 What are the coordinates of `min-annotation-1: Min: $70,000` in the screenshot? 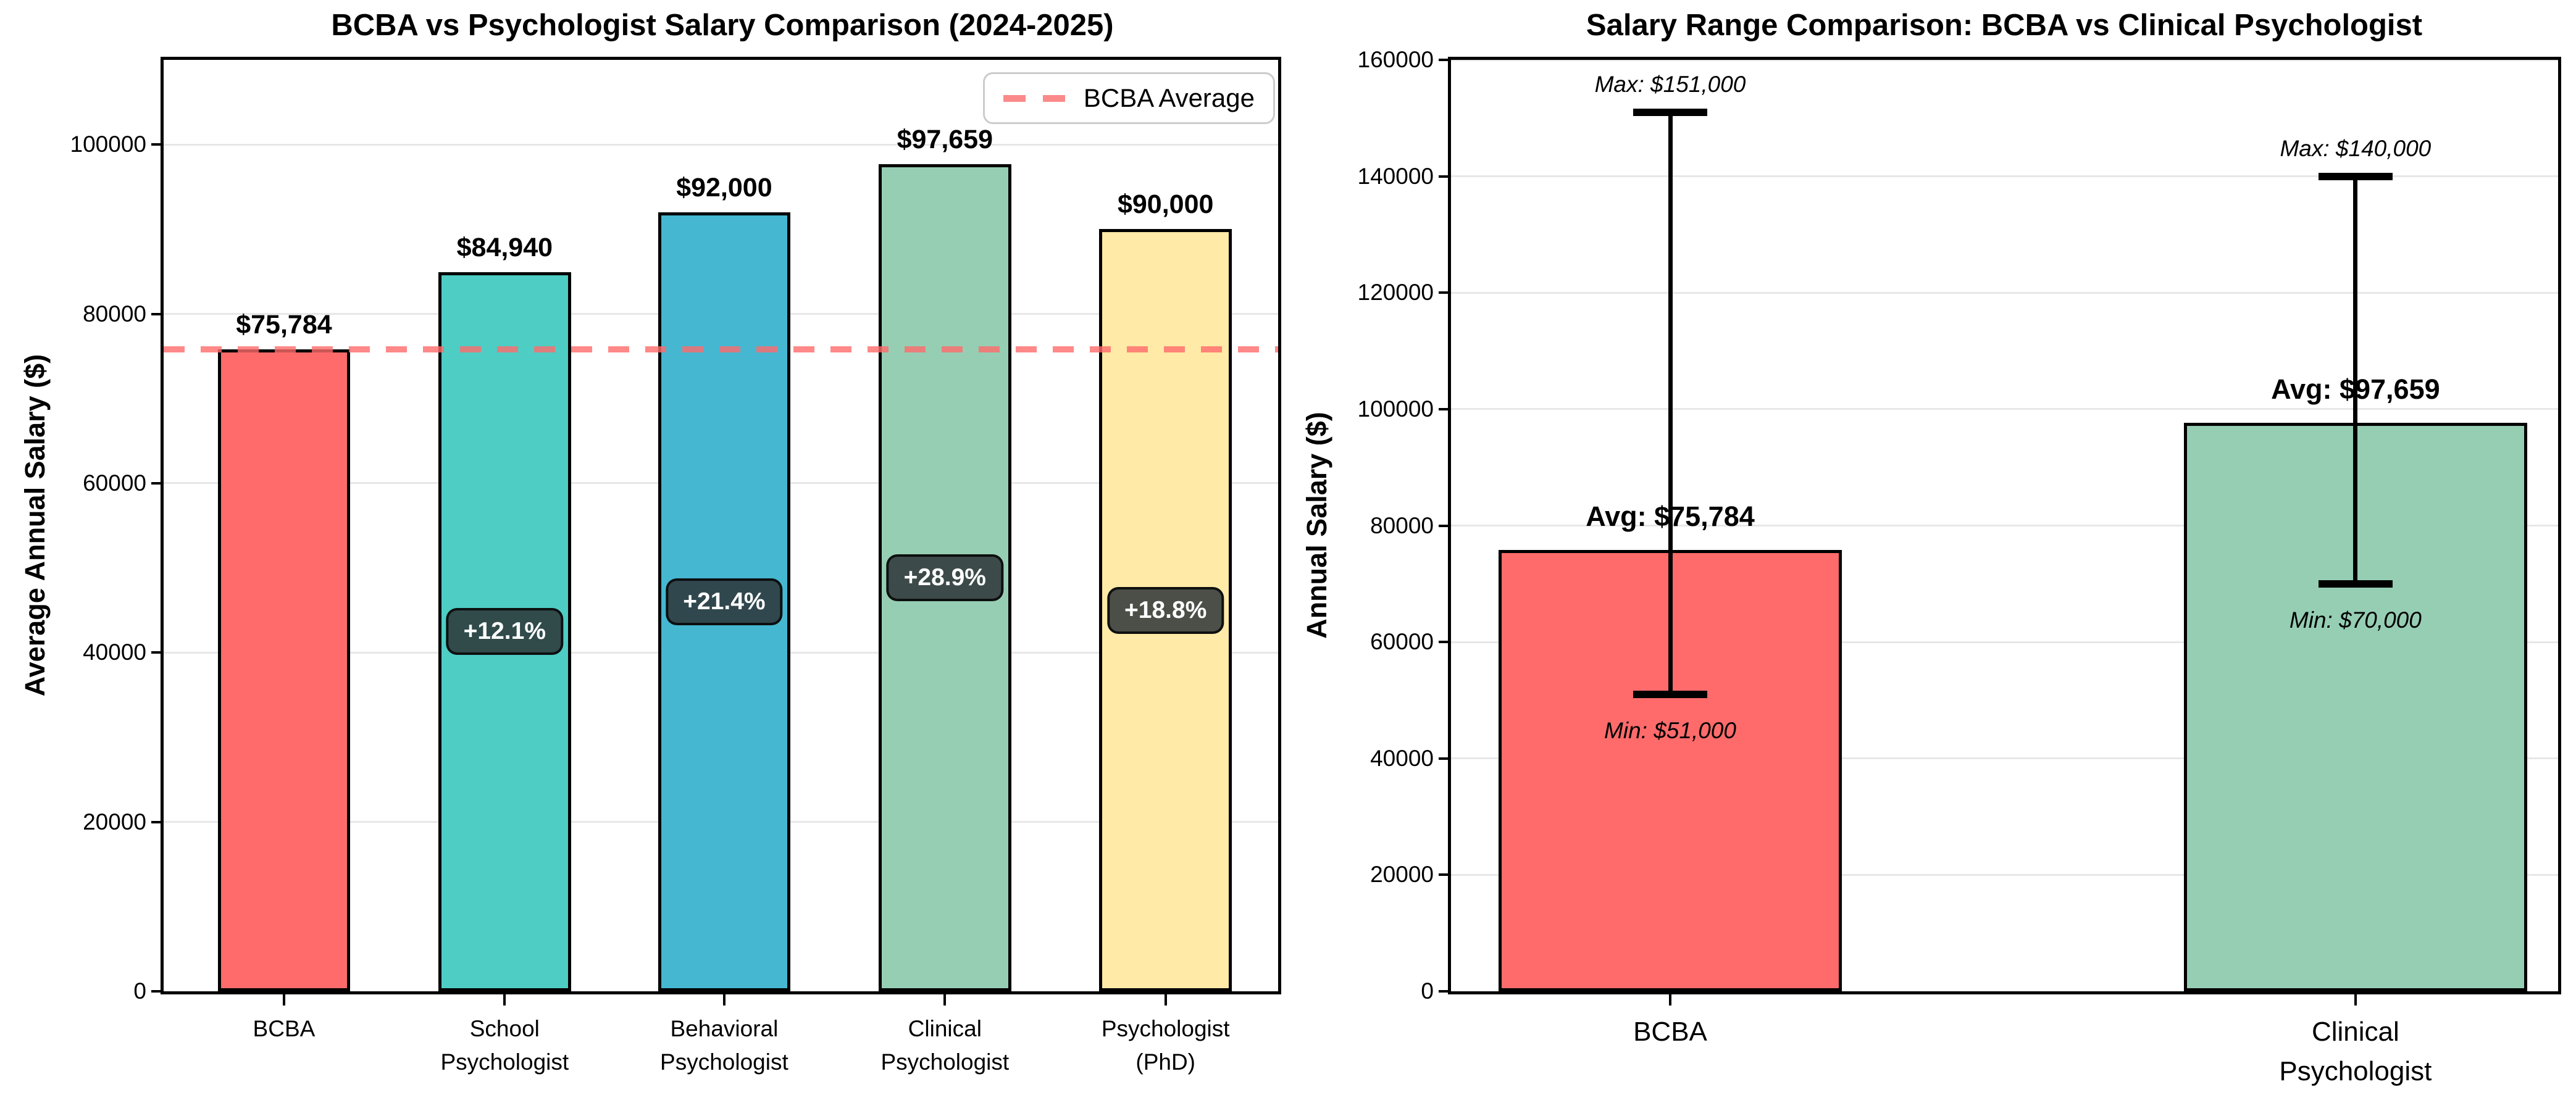 It's located at (2355, 620).